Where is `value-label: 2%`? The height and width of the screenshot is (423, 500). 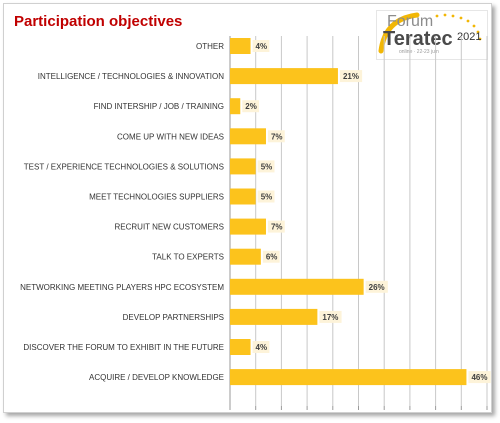 value-label: 2% is located at coordinates (251, 106).